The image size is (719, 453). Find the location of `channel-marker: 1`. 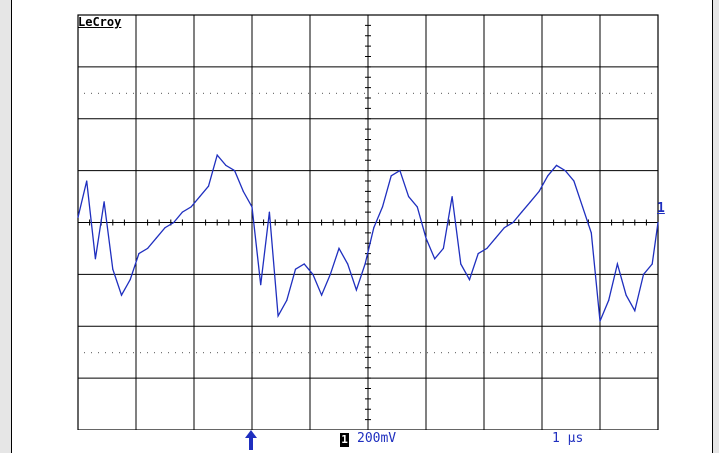

channel-marker: 1 is located at coordinates (661, 208).